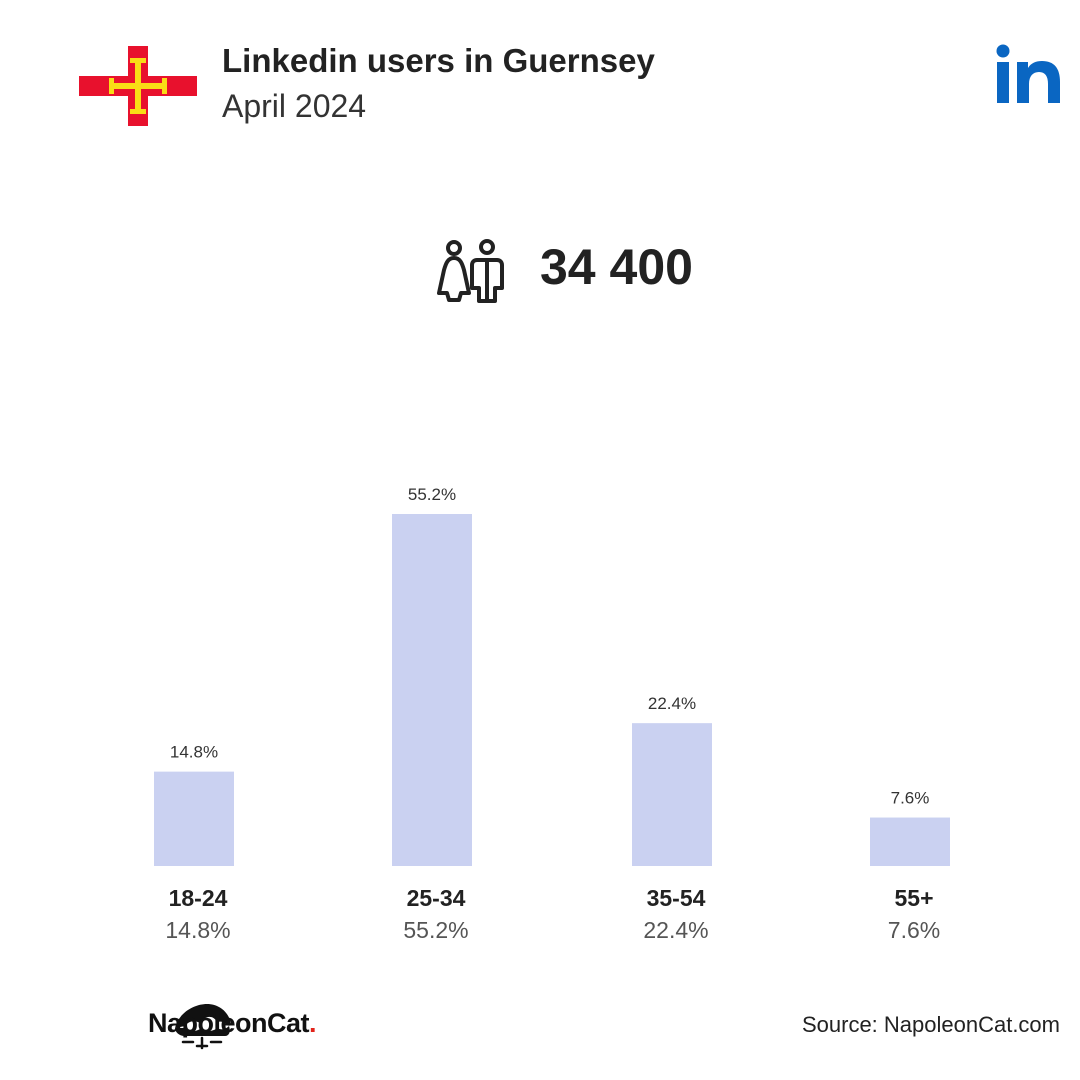 The image size is (1080, 1080). What do you see at coordinates (676, 898) in the screenshot?
I see `category-label: 35-54` at bounding box center [676, 898].